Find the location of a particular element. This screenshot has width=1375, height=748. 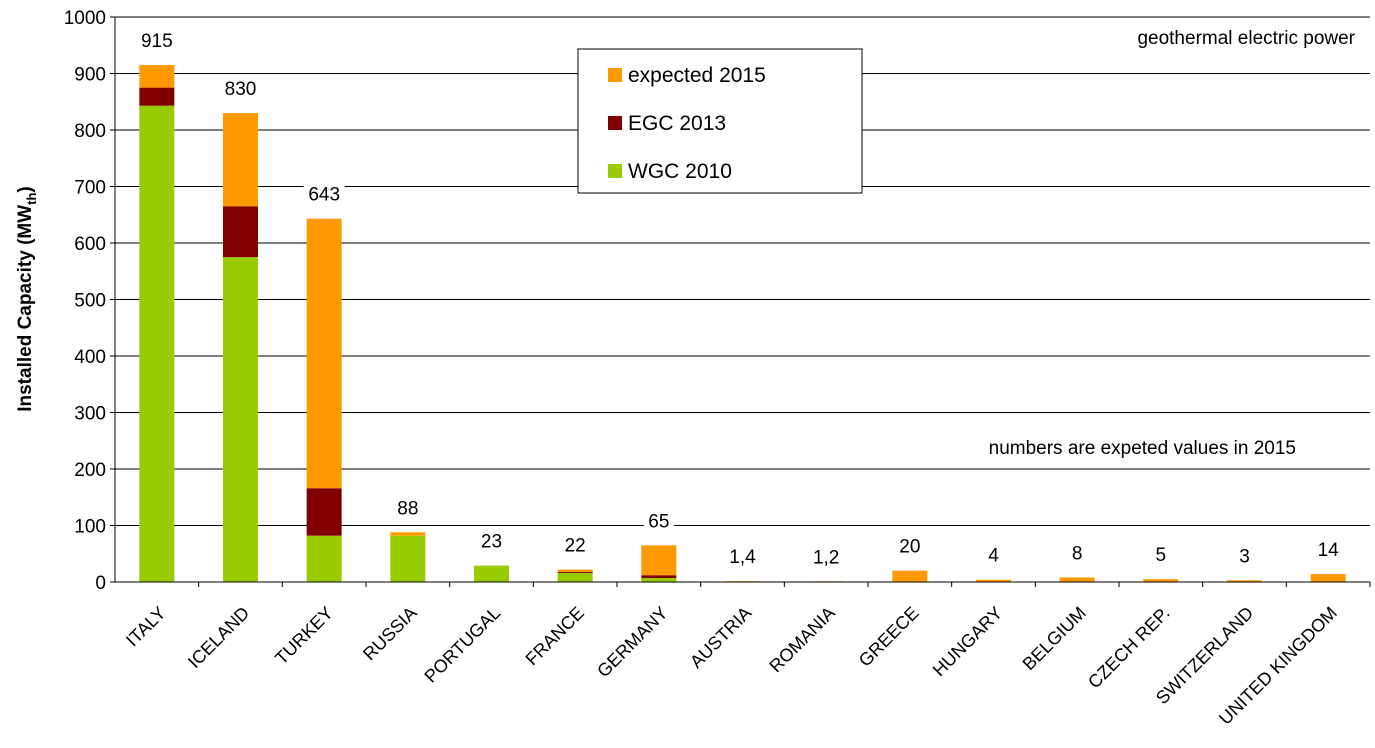

data-label: 22 is located at coordinates (575, 546).